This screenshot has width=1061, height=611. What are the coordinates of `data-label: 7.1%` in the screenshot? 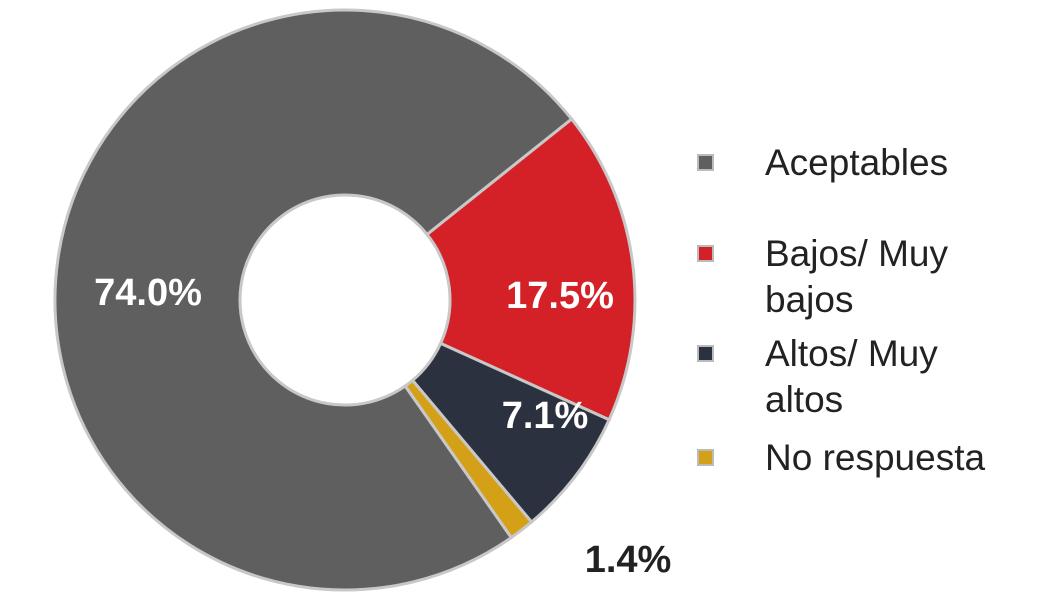 It's located at (545, 416).